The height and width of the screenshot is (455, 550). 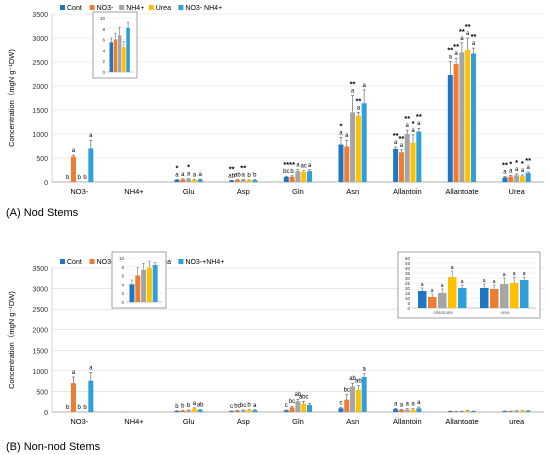 I want to click on y-axis-title: Concentration（mgN g⁻¹DW), so click(x=11, y=98).